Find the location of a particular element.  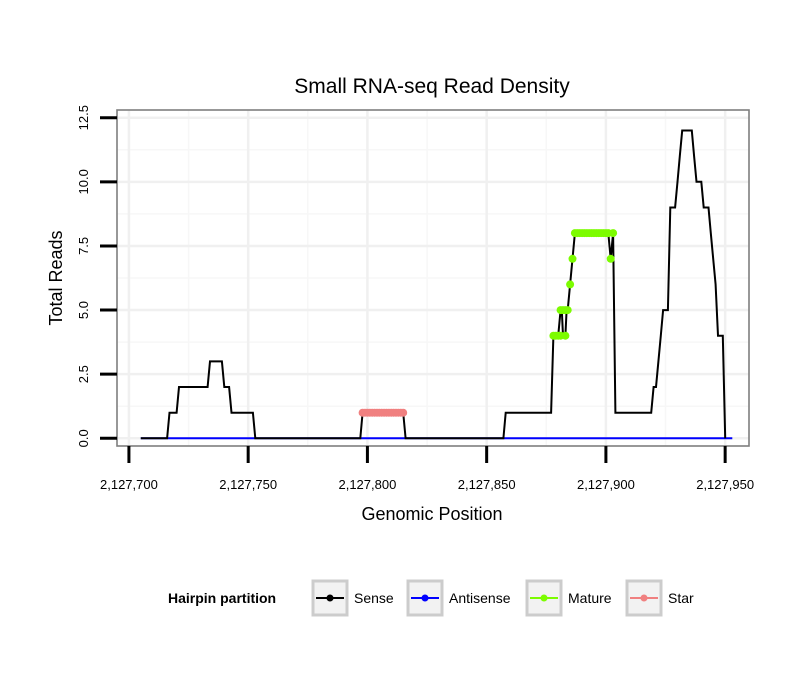

legend-label-star: Star is located at coordinates (681, 598).